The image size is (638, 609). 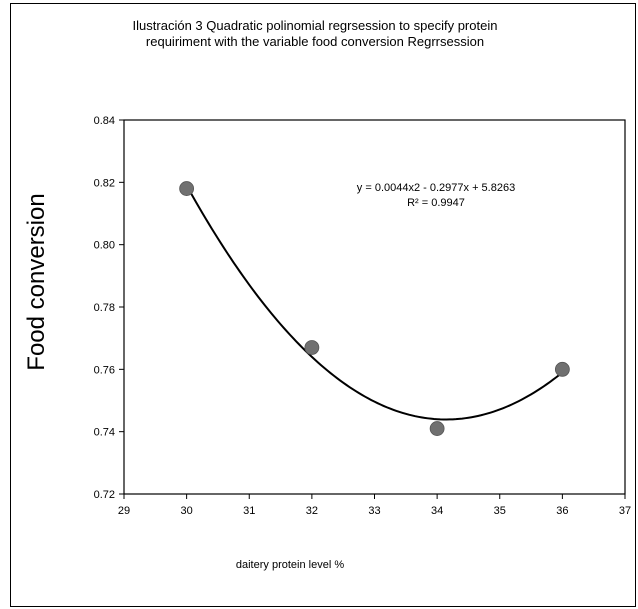 I want to click on x-tick-label: 33, so click(x=374, y=511).